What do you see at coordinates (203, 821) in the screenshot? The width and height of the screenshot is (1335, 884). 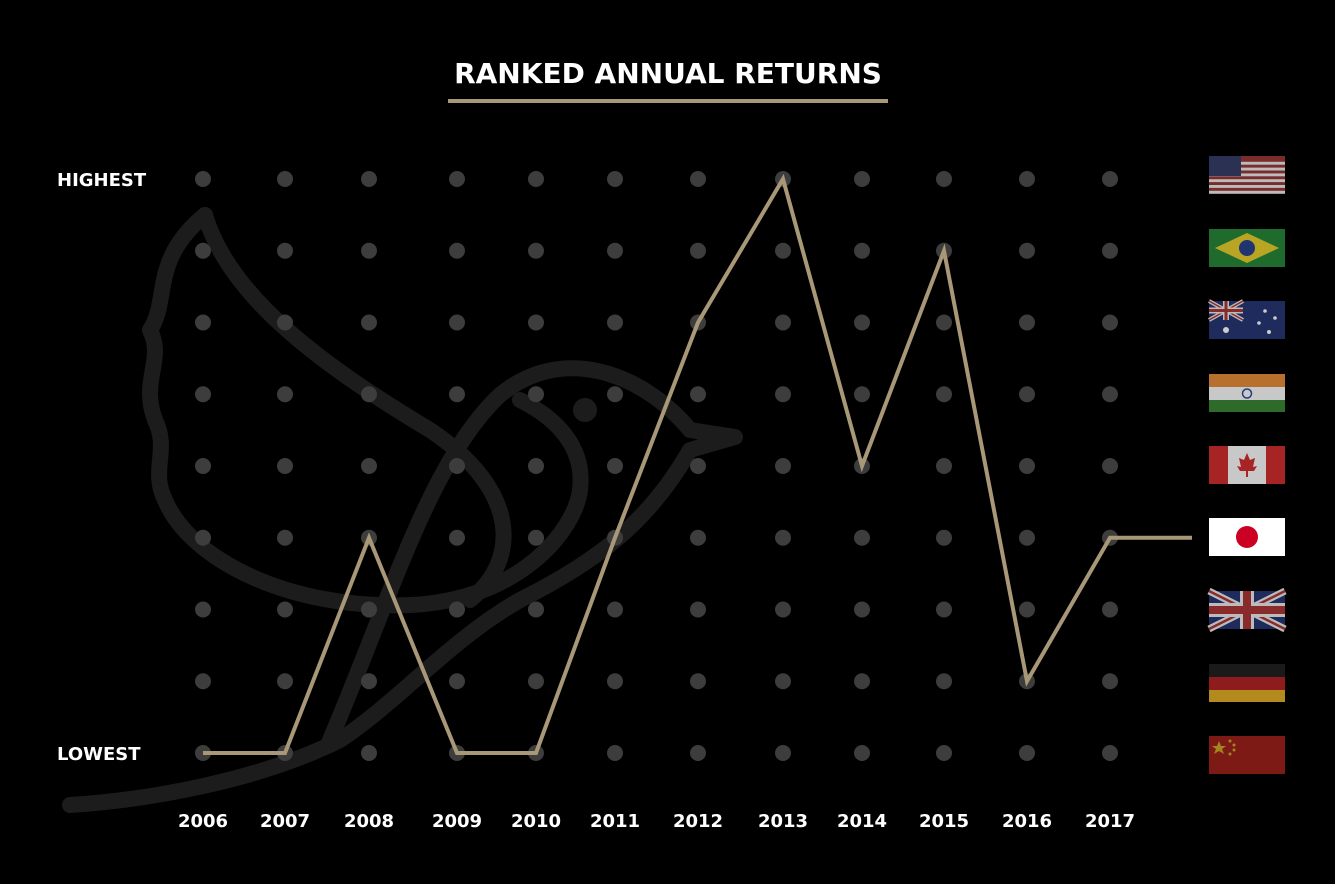 I see `x-tick-label: 2006` at bounding box center [203, 821].